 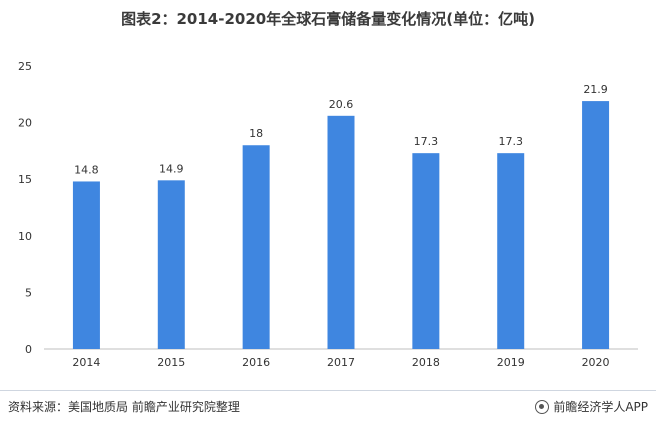 I want to click on bar-2016, so click(x=256, y=247).